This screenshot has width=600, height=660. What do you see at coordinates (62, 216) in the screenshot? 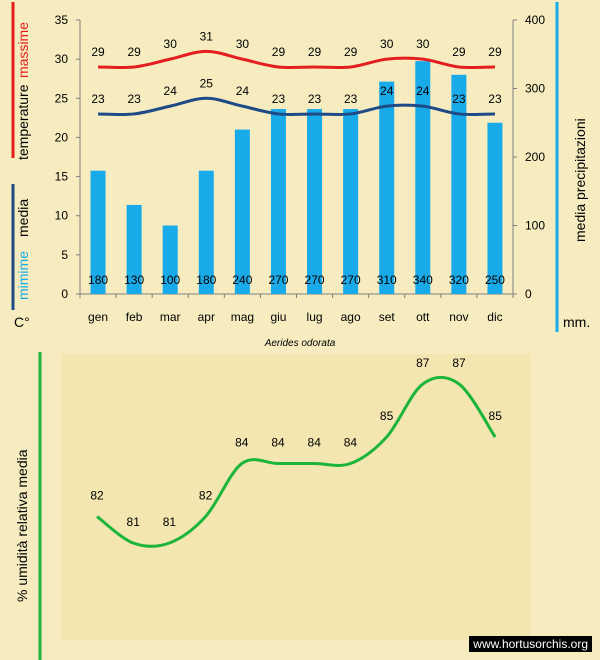
I see `left-tick-label: 10` at bounding box center [62, 216].